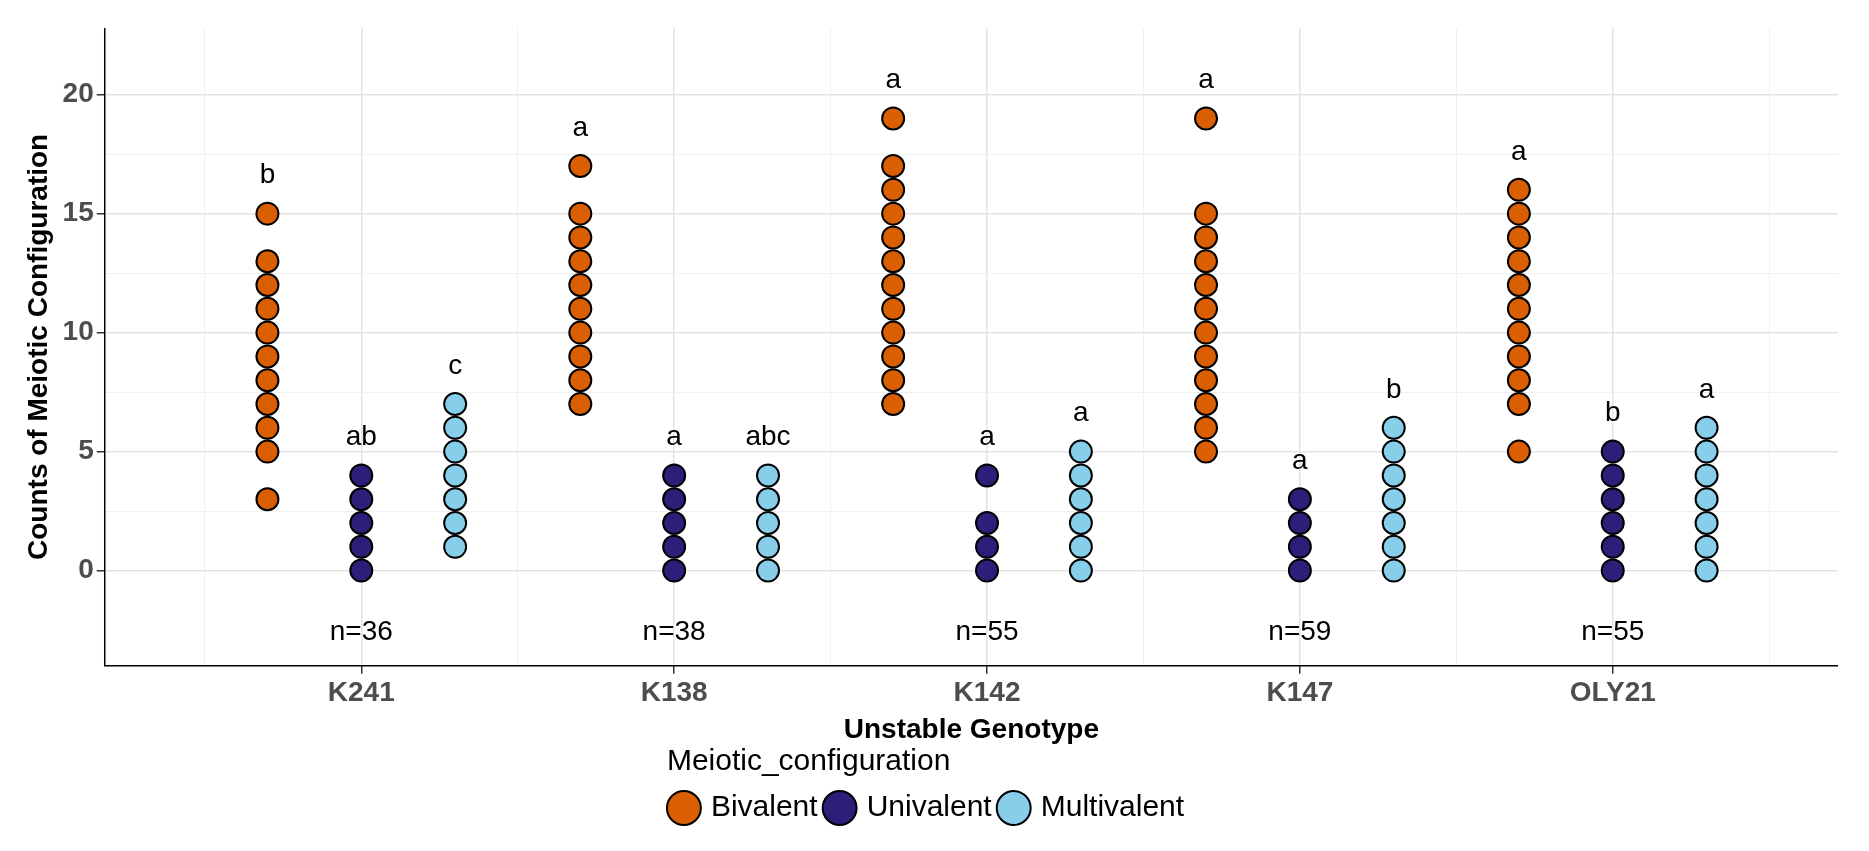 Image resolution: width=1869 pixels, height=851 pixels. What do you see at coordinates (1300, 692) in the screenshot?
I see `x-tick-label: K147` at bounding box center [1300, 692].